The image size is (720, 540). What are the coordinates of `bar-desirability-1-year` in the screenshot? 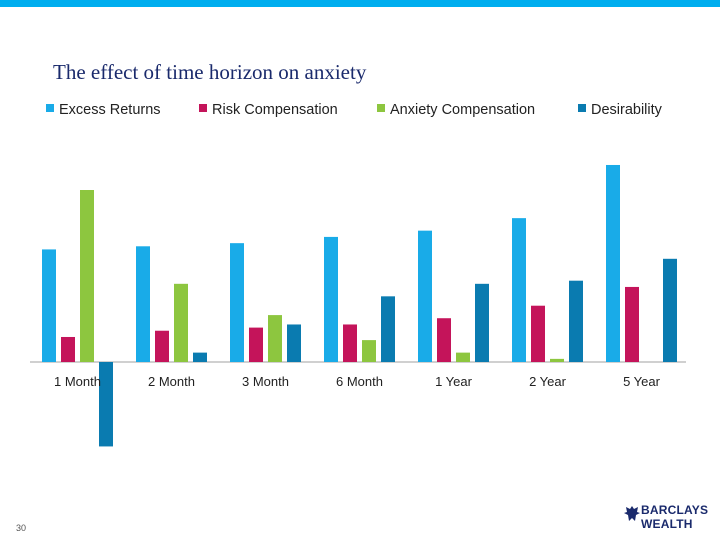 It's located at (482, 322).